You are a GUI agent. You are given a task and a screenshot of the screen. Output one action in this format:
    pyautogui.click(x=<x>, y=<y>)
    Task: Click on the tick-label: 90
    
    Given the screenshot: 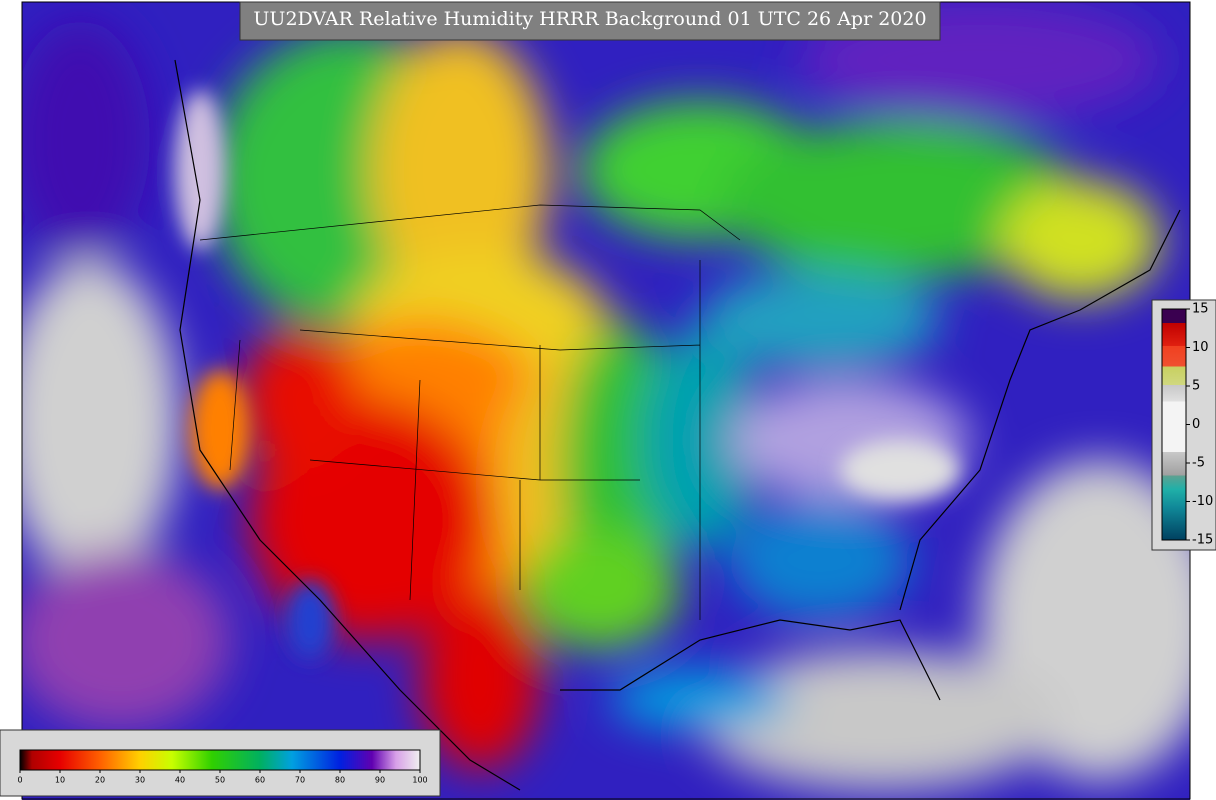 What is the action you would take?
    pyautogui.click(x=380, y=780)
    